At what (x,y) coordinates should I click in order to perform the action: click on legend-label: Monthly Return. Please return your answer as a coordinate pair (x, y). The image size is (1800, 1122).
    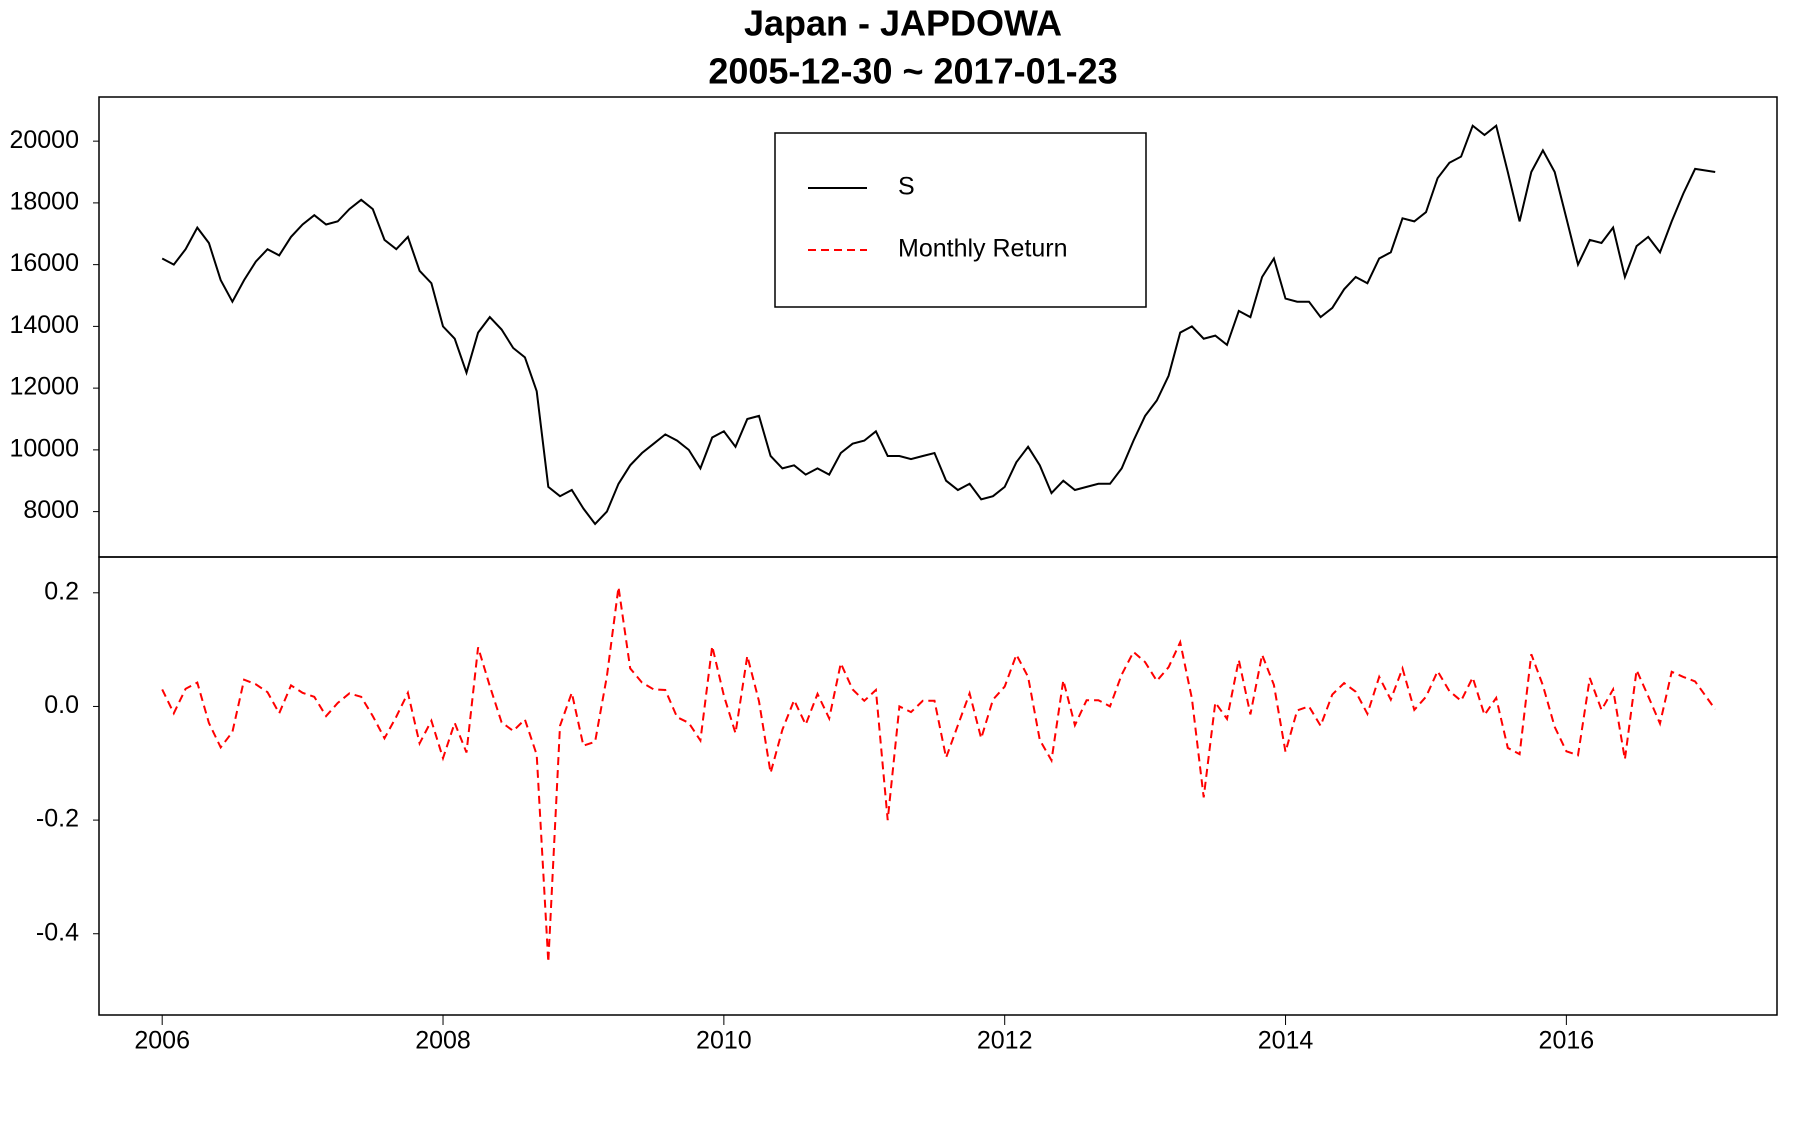
    Looking at the image, I should click on (983, 249).